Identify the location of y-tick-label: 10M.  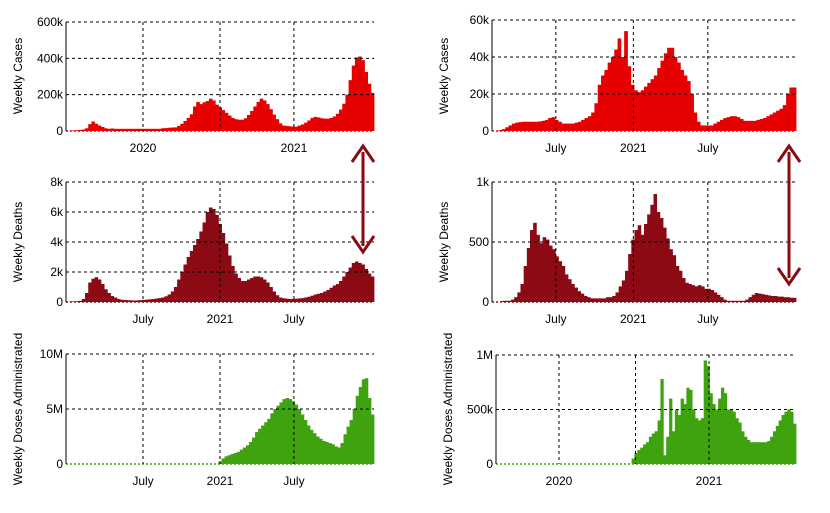
(51, 354).